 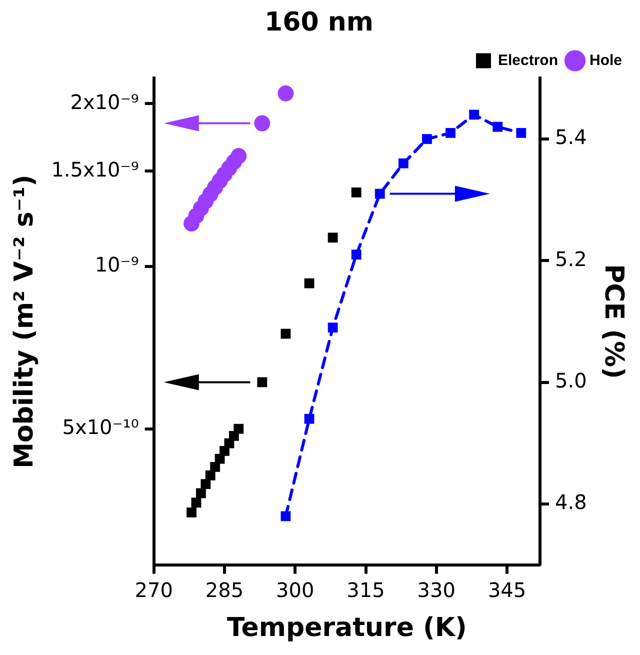 I want to click on x-tick-label: 345, so click(x=507, y=590).